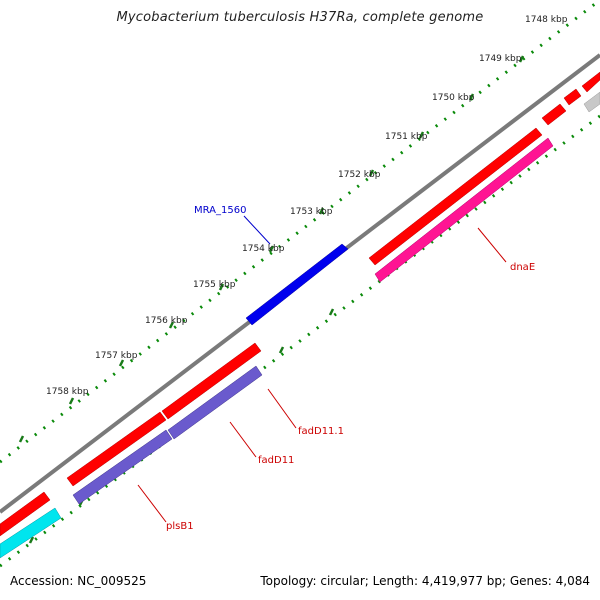  What do you see at coordinates (220, 210) in the screenshot?
I see `label-mra1560: MRA_1560` at bounding box center [220, 210].